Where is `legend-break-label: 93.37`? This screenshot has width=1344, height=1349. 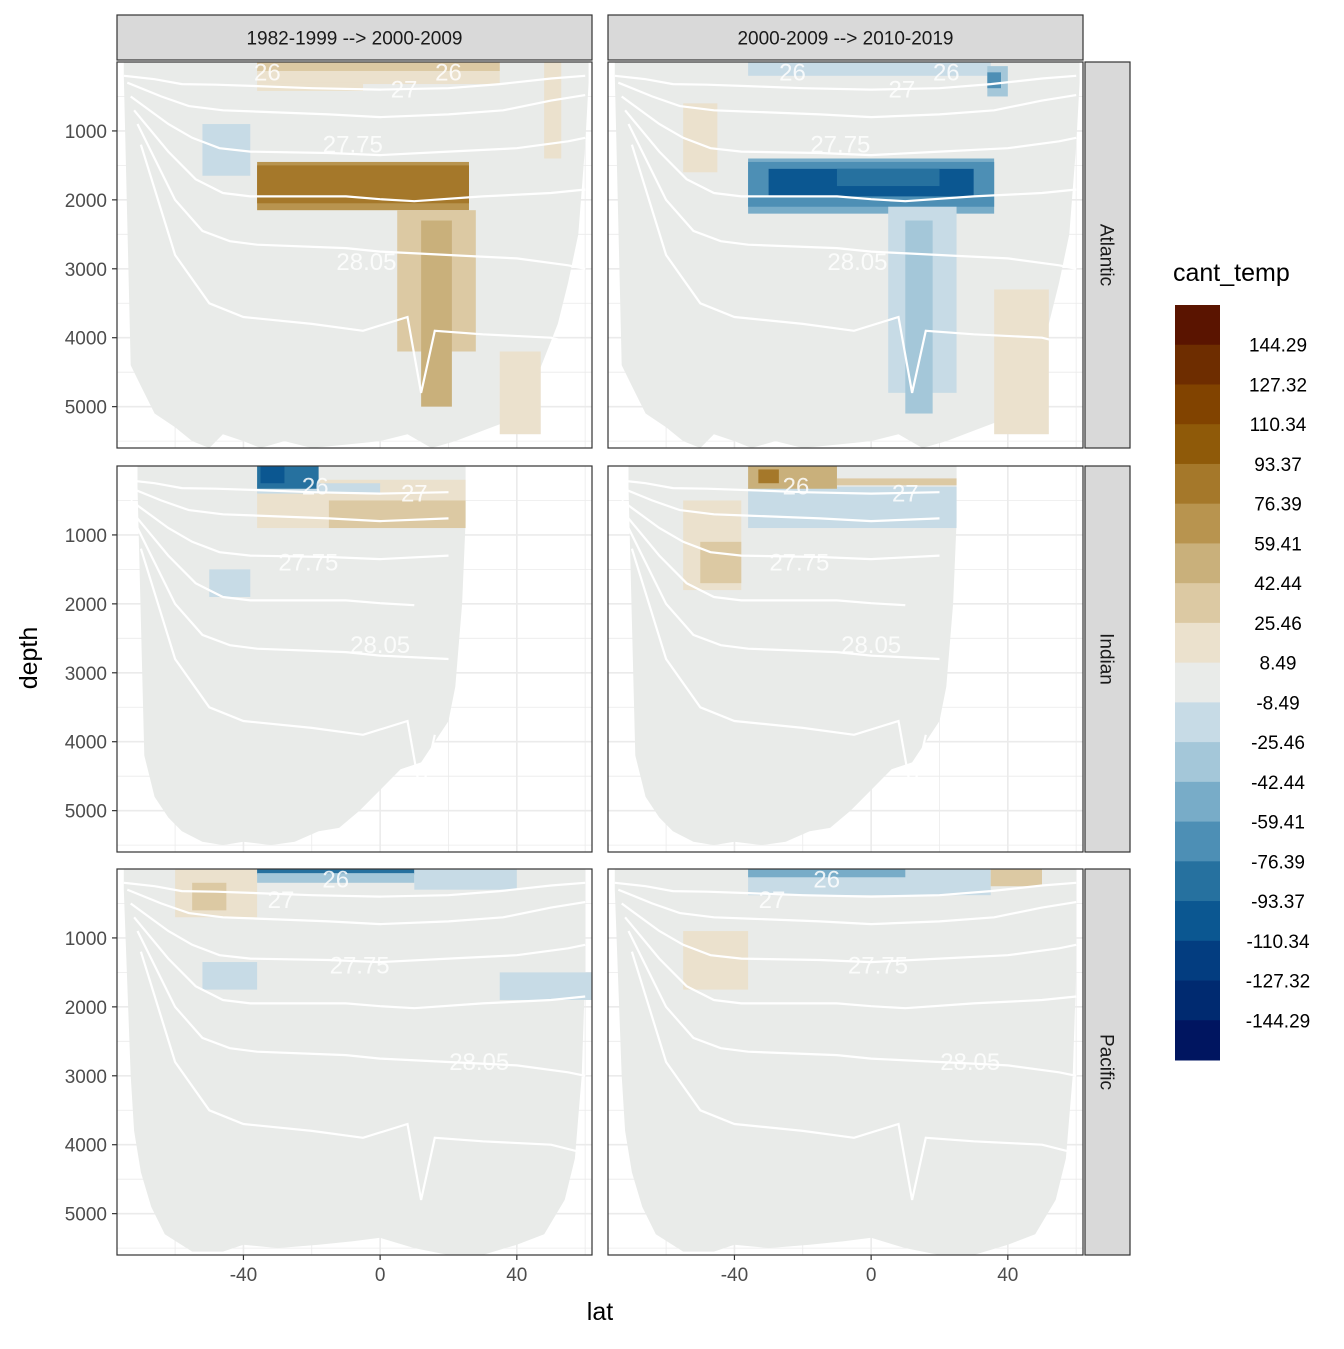 legend-break-label: 93.37 is located at coordinates (1278, 465).